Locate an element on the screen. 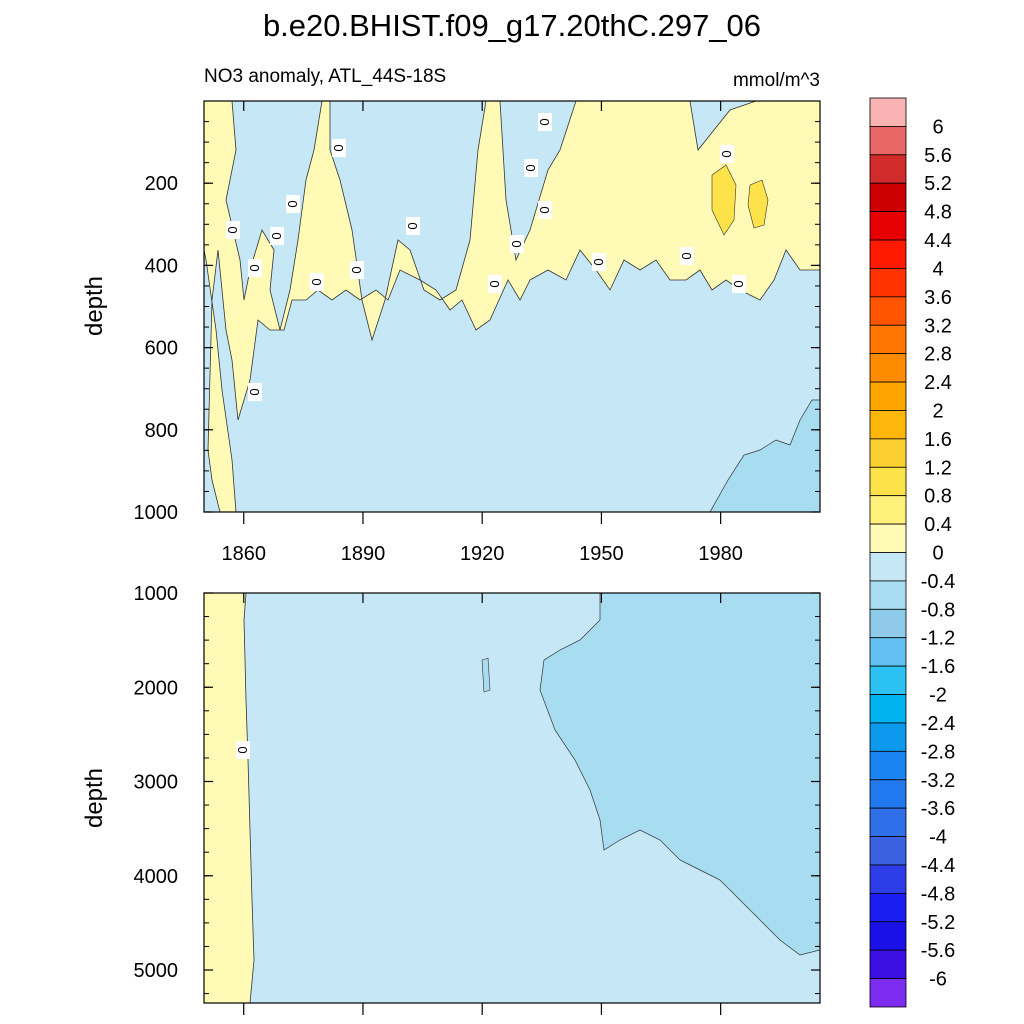 The width and height of the screenshot is (1024, 1024). lower-small-negative-blob is located at coordinates (486, 675).